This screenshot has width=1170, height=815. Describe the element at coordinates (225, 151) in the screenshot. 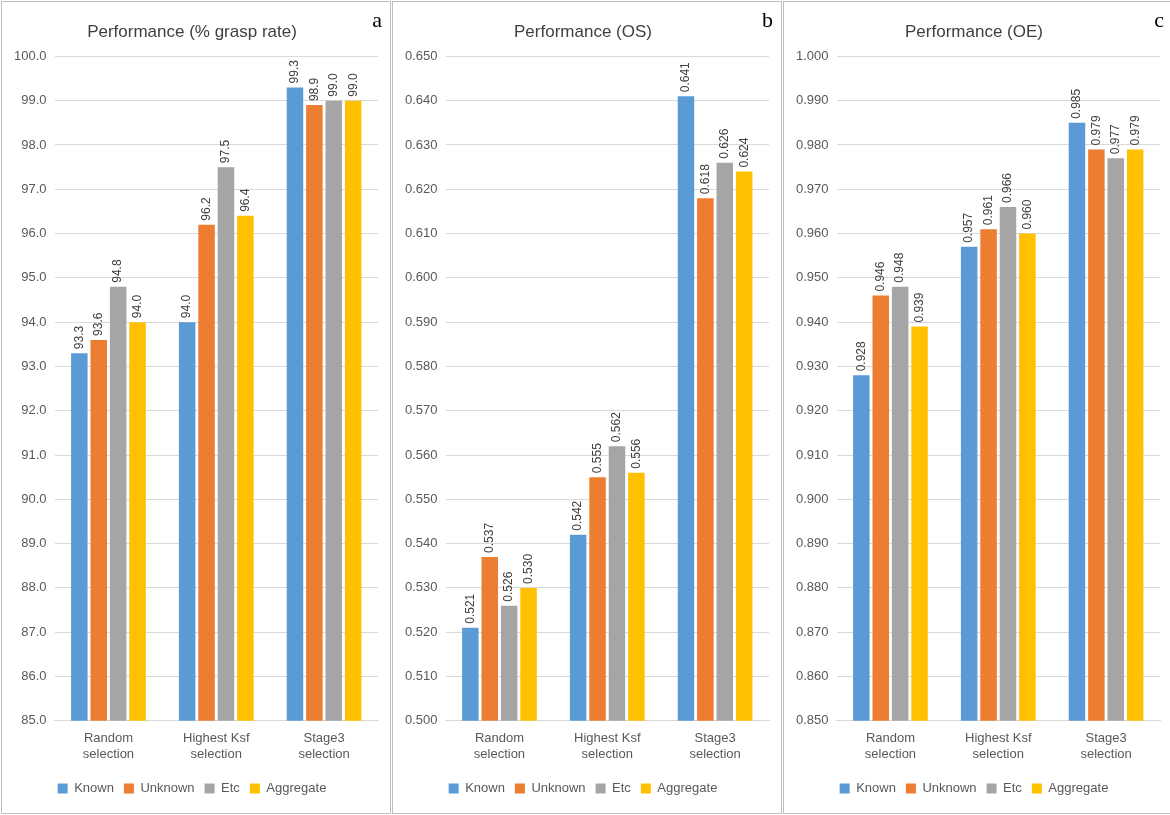

I see `data-label: 97.5` at that location.